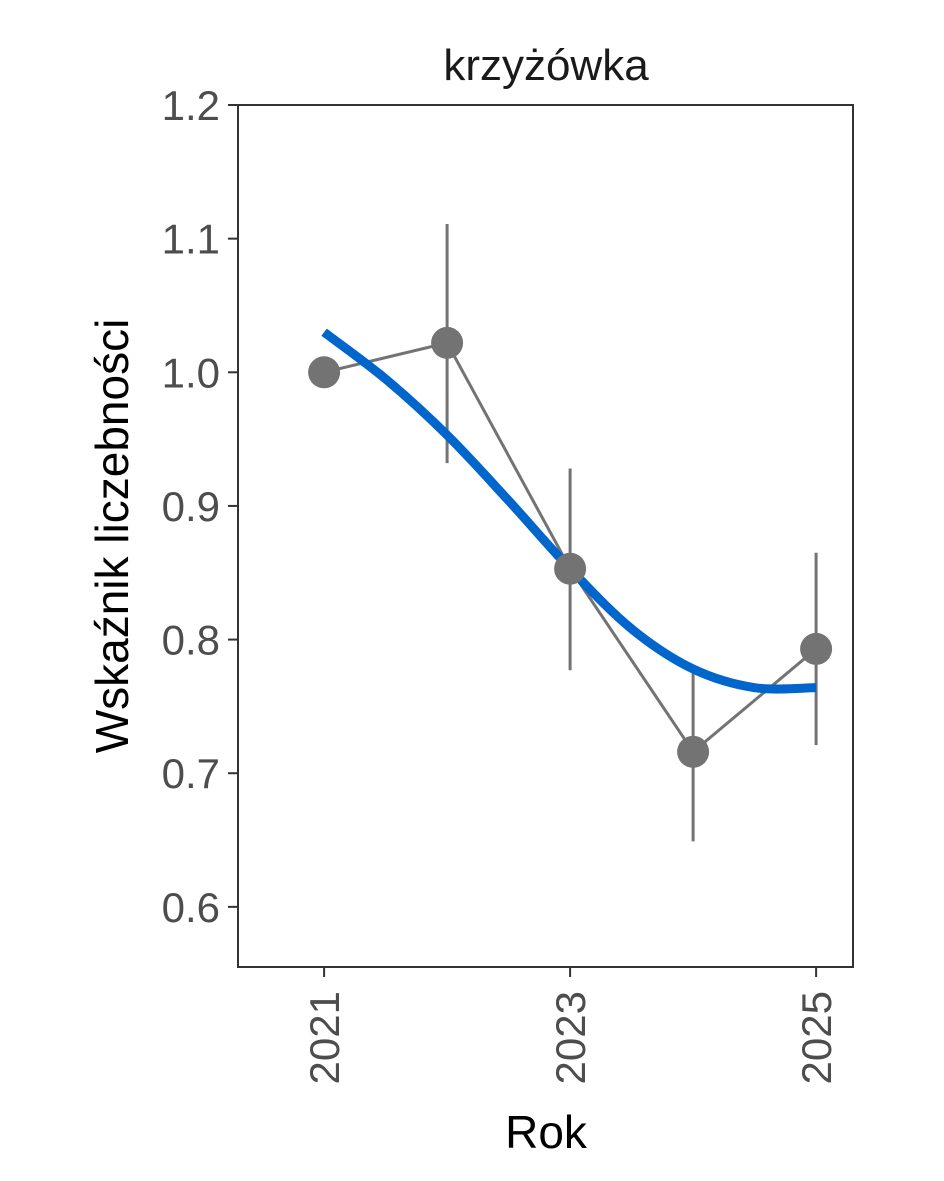 The height and width of the screenshot is (1181, 944). I want to click on x-tick-label: 2023, so click(570, 1037).